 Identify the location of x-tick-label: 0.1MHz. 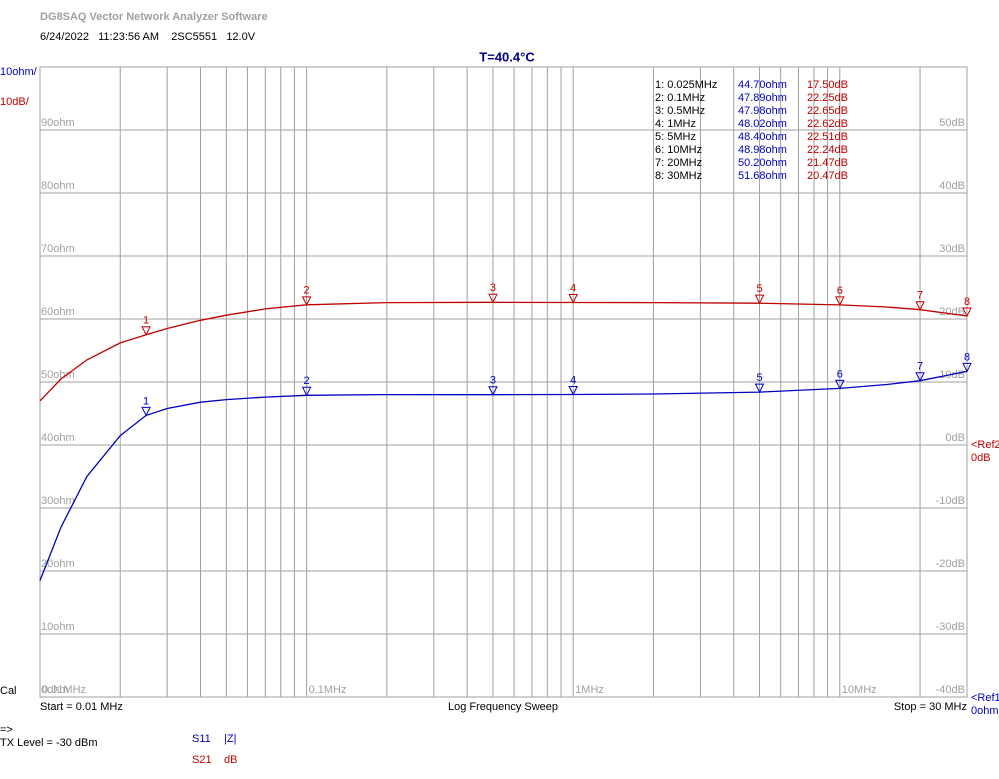
(328, 690).